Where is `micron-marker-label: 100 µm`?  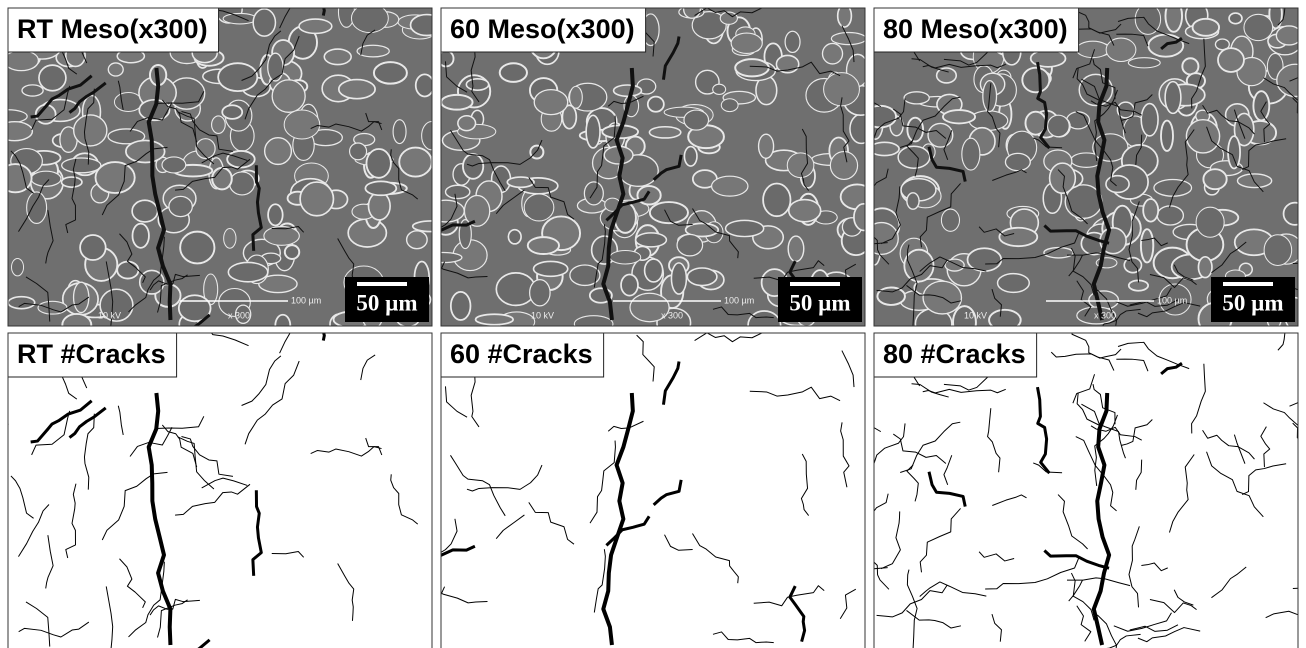 micron-marker-label: 100 µm is located at coordinates (306, 300).